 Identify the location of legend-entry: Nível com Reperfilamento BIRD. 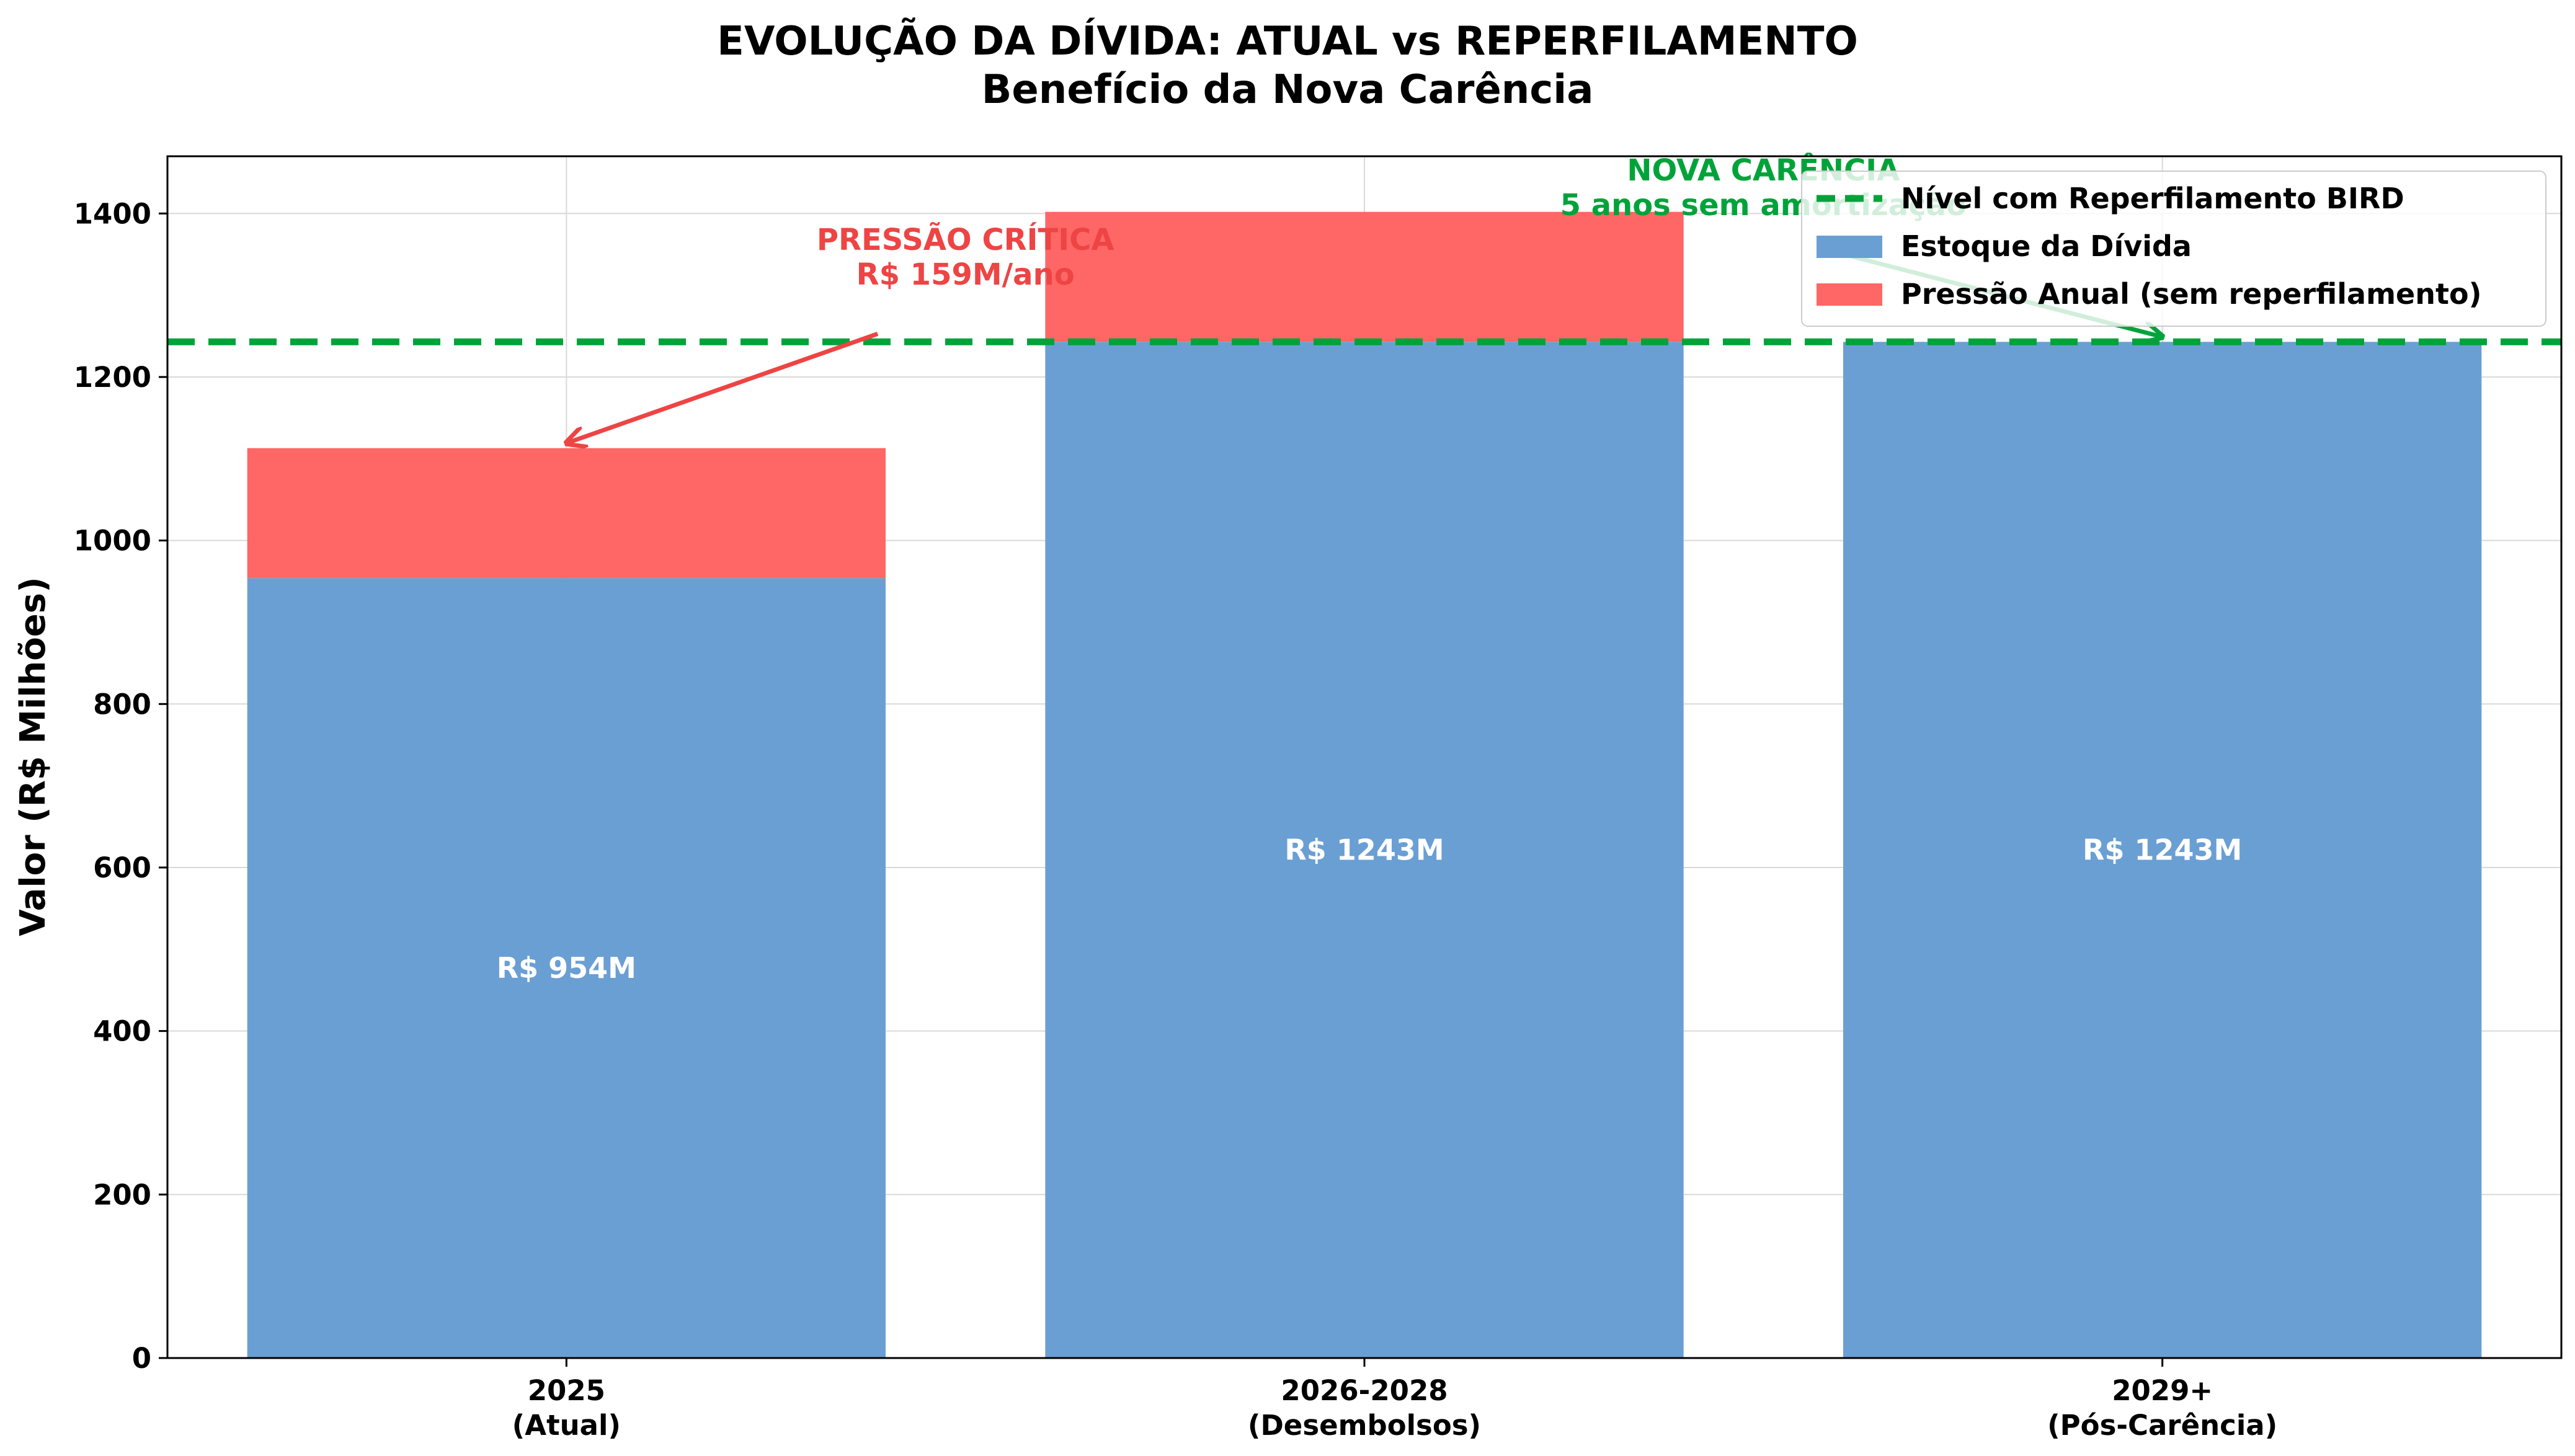
(2152, 199).